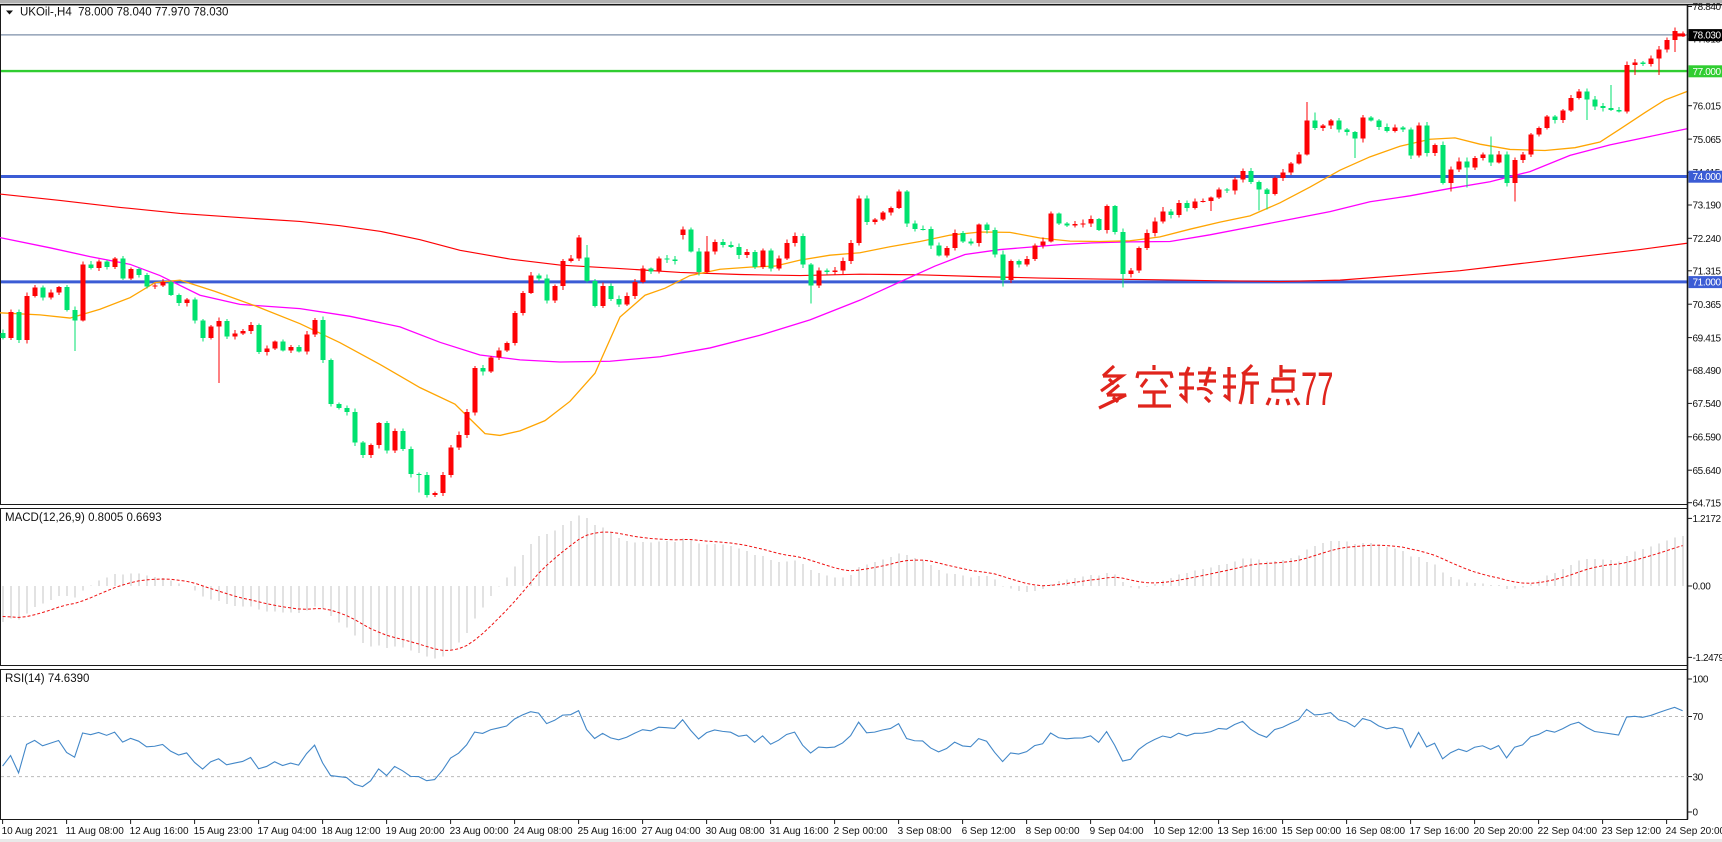 The width and height of the screenshot is (1722, 842). What do you see at coordinates (124, 13) in the screenshot?
I see `svg-text:UKOil-,H4 78.000 78.040 77.97: UKOil-,H4 78.000 78.040 77.970 78.030` at bounding box center [124, 13].